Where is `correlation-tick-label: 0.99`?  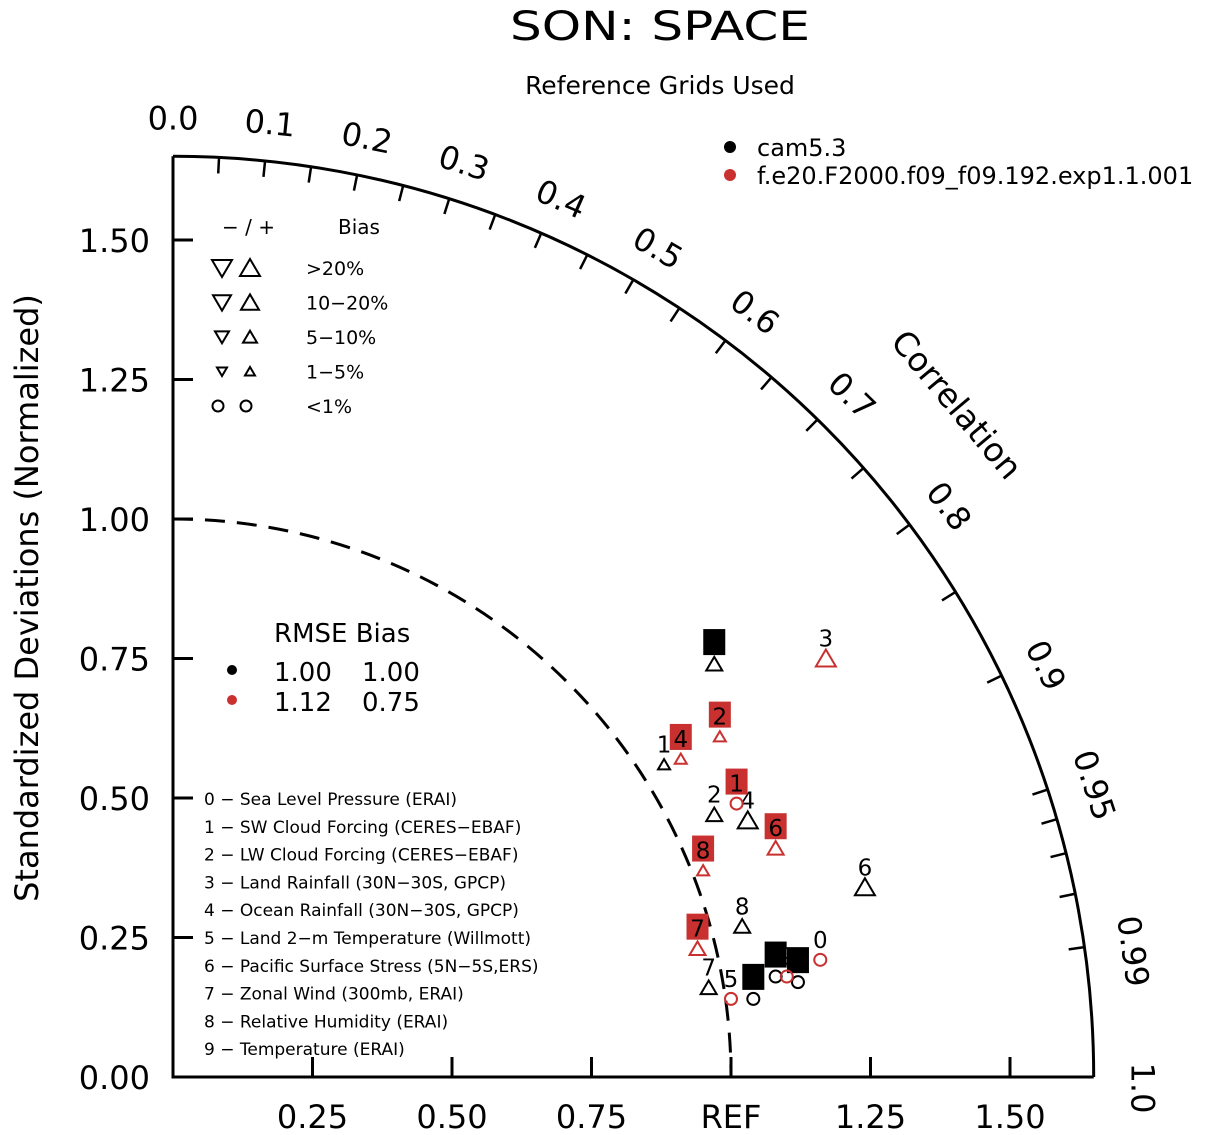
correlation-tick-label: 0.99 is located at coordinates (1133, 951).